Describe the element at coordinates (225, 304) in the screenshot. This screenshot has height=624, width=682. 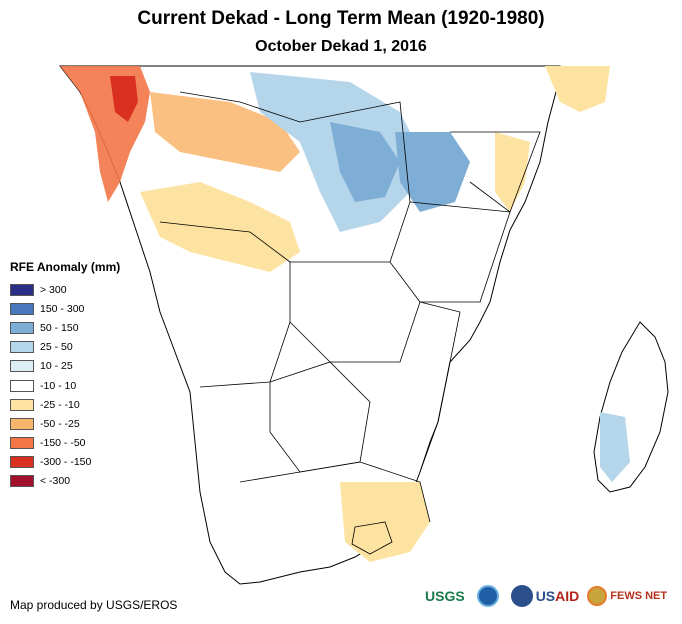
I see `border-angola` at that location.